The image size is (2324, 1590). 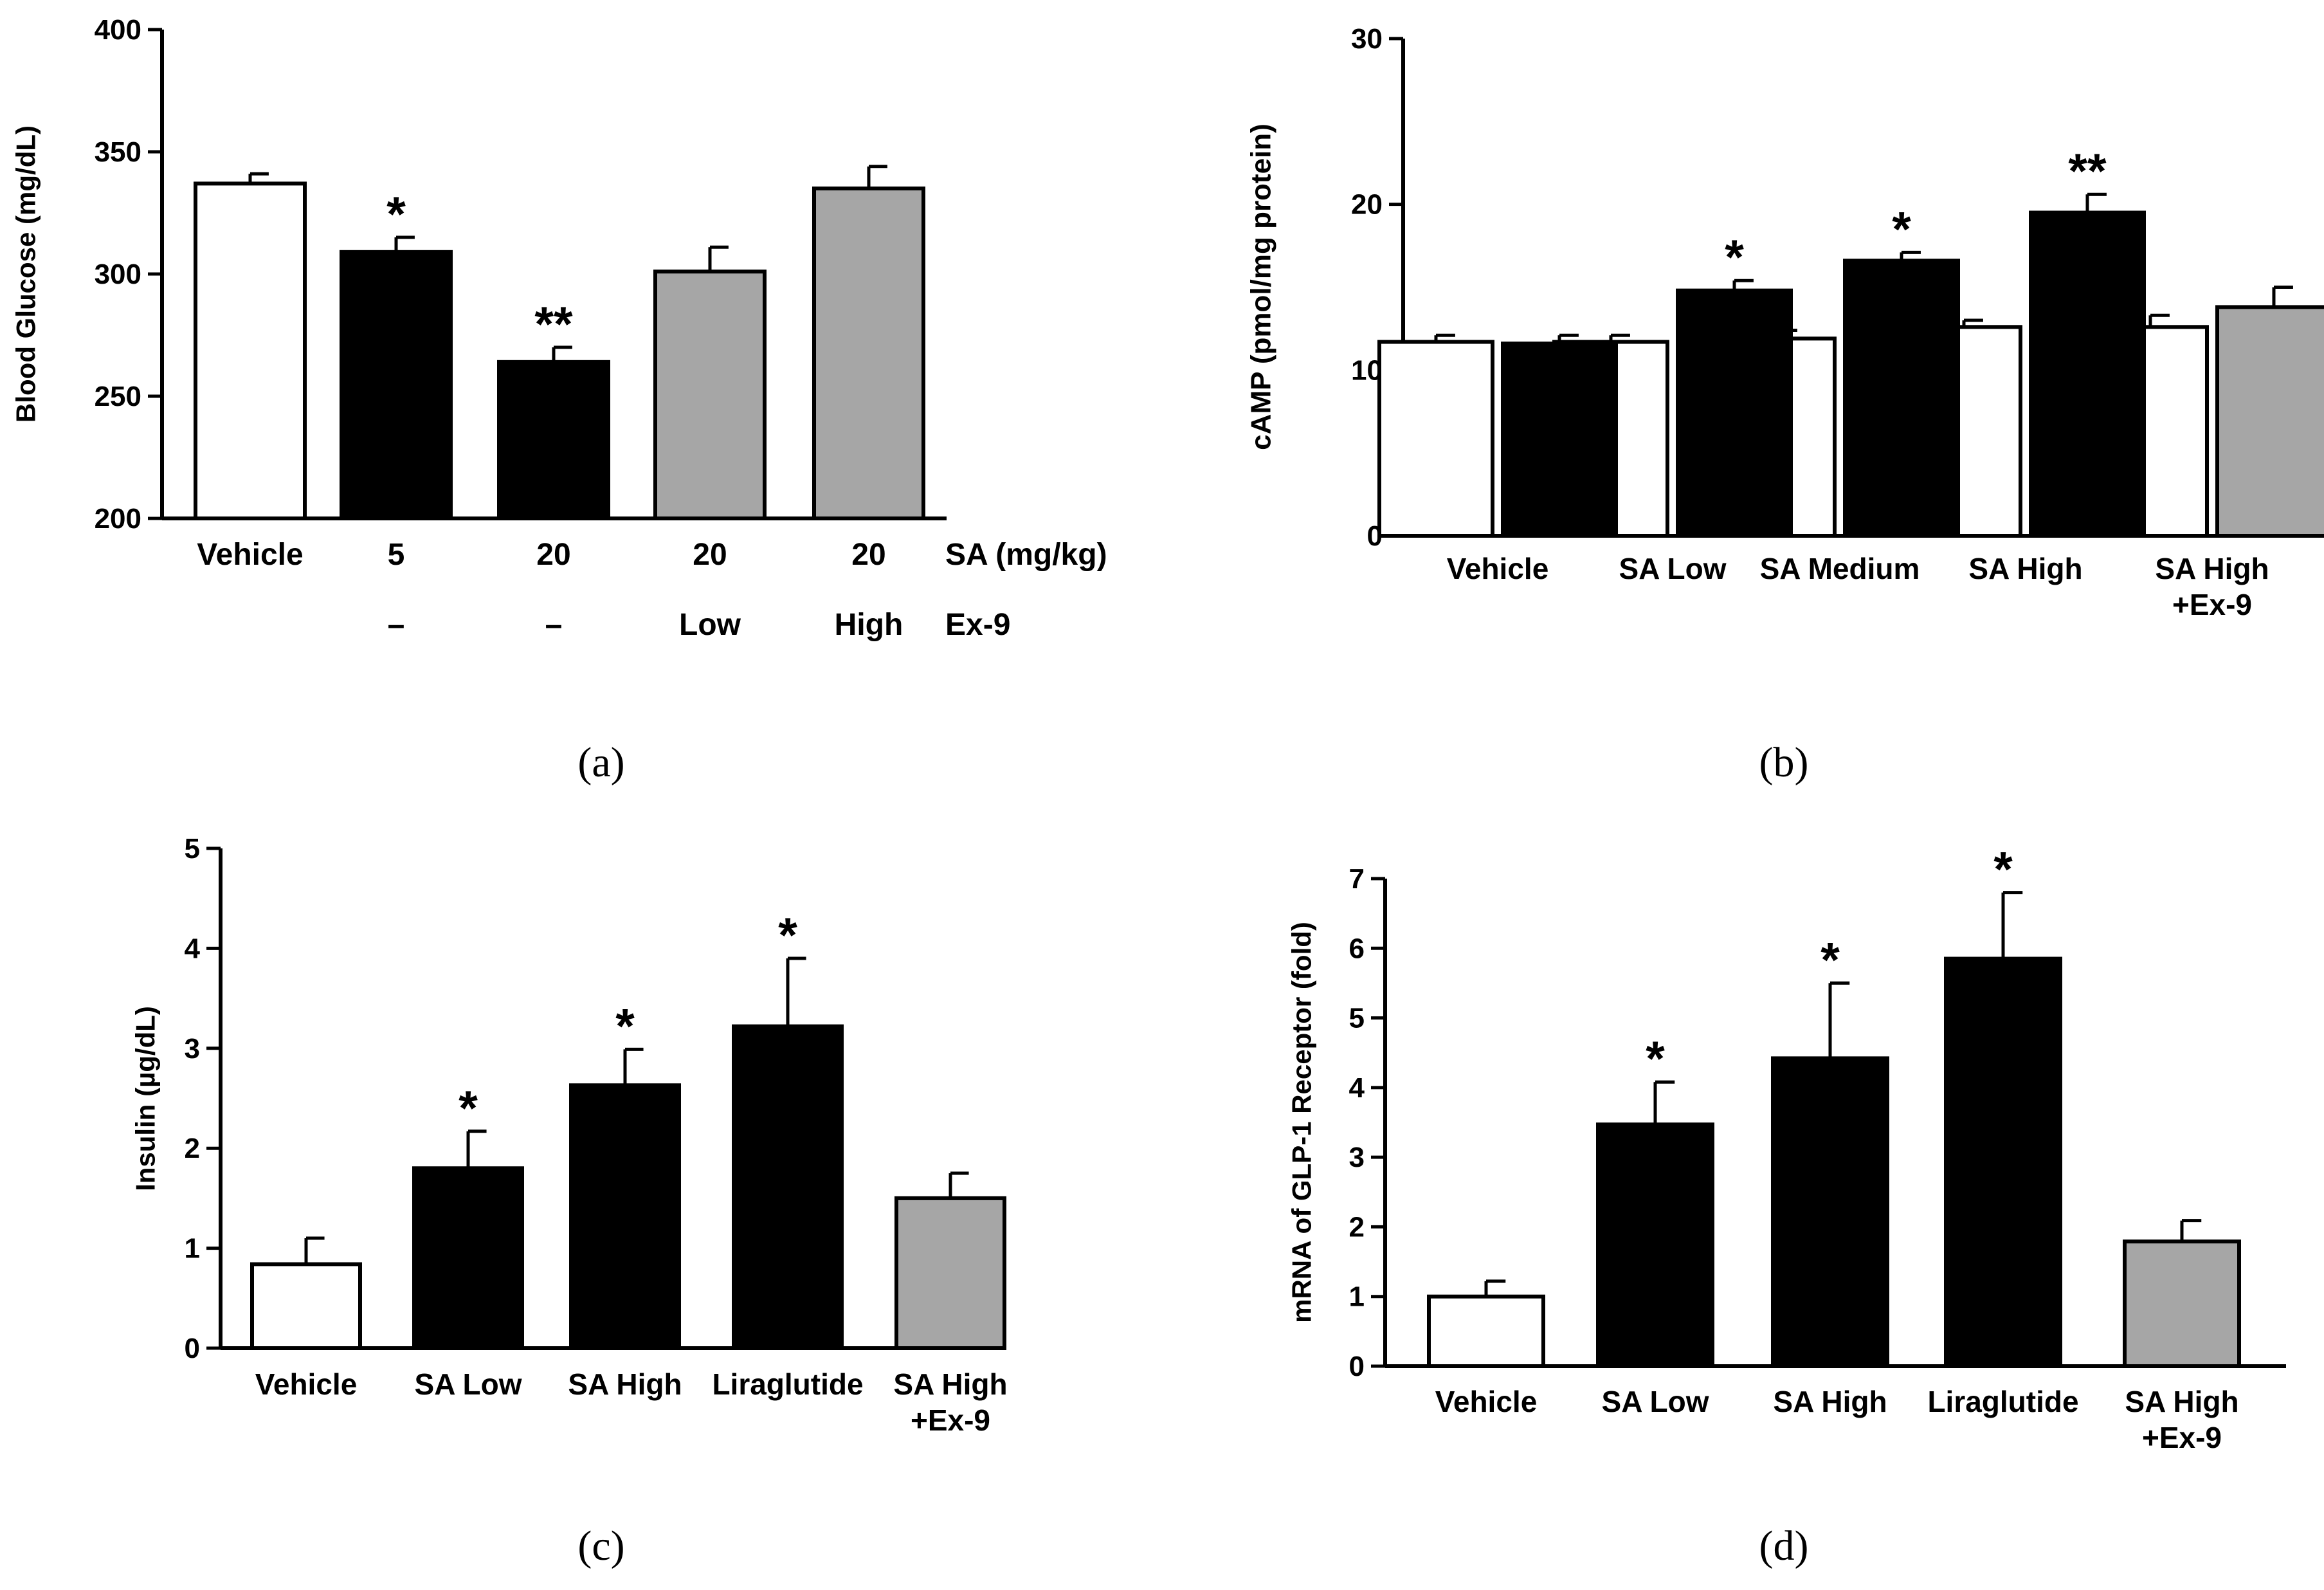 I want to click on panel-label: (c), so click(x=600, y=1546).